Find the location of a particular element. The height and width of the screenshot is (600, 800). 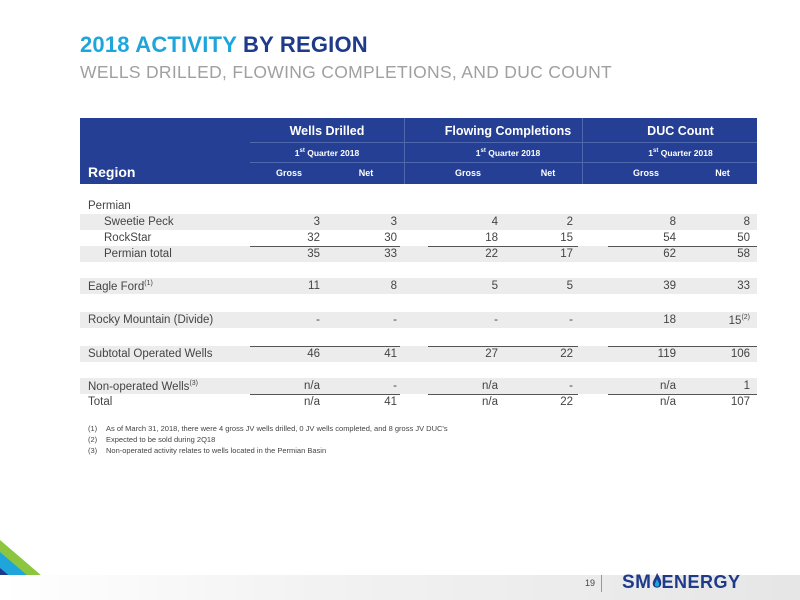

cell: 54 is located at coordinates (669, 238).